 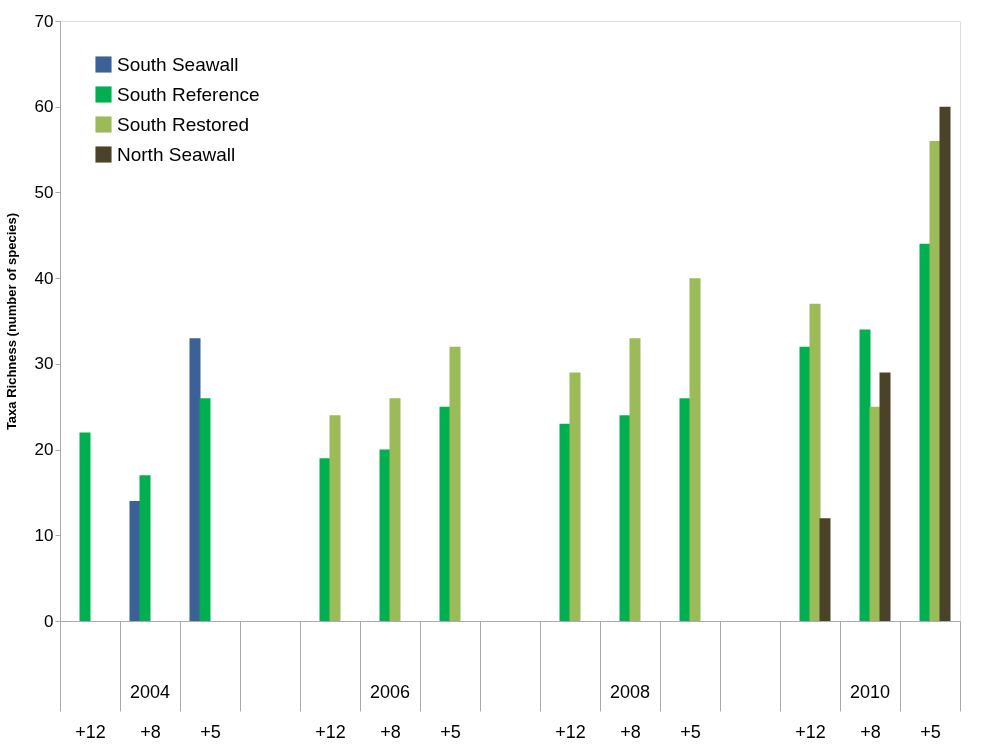 What do you see at coordinates (183, 124) in the screenshot?
I see `legend-label: South Restored` at bounding box center [183, 124].